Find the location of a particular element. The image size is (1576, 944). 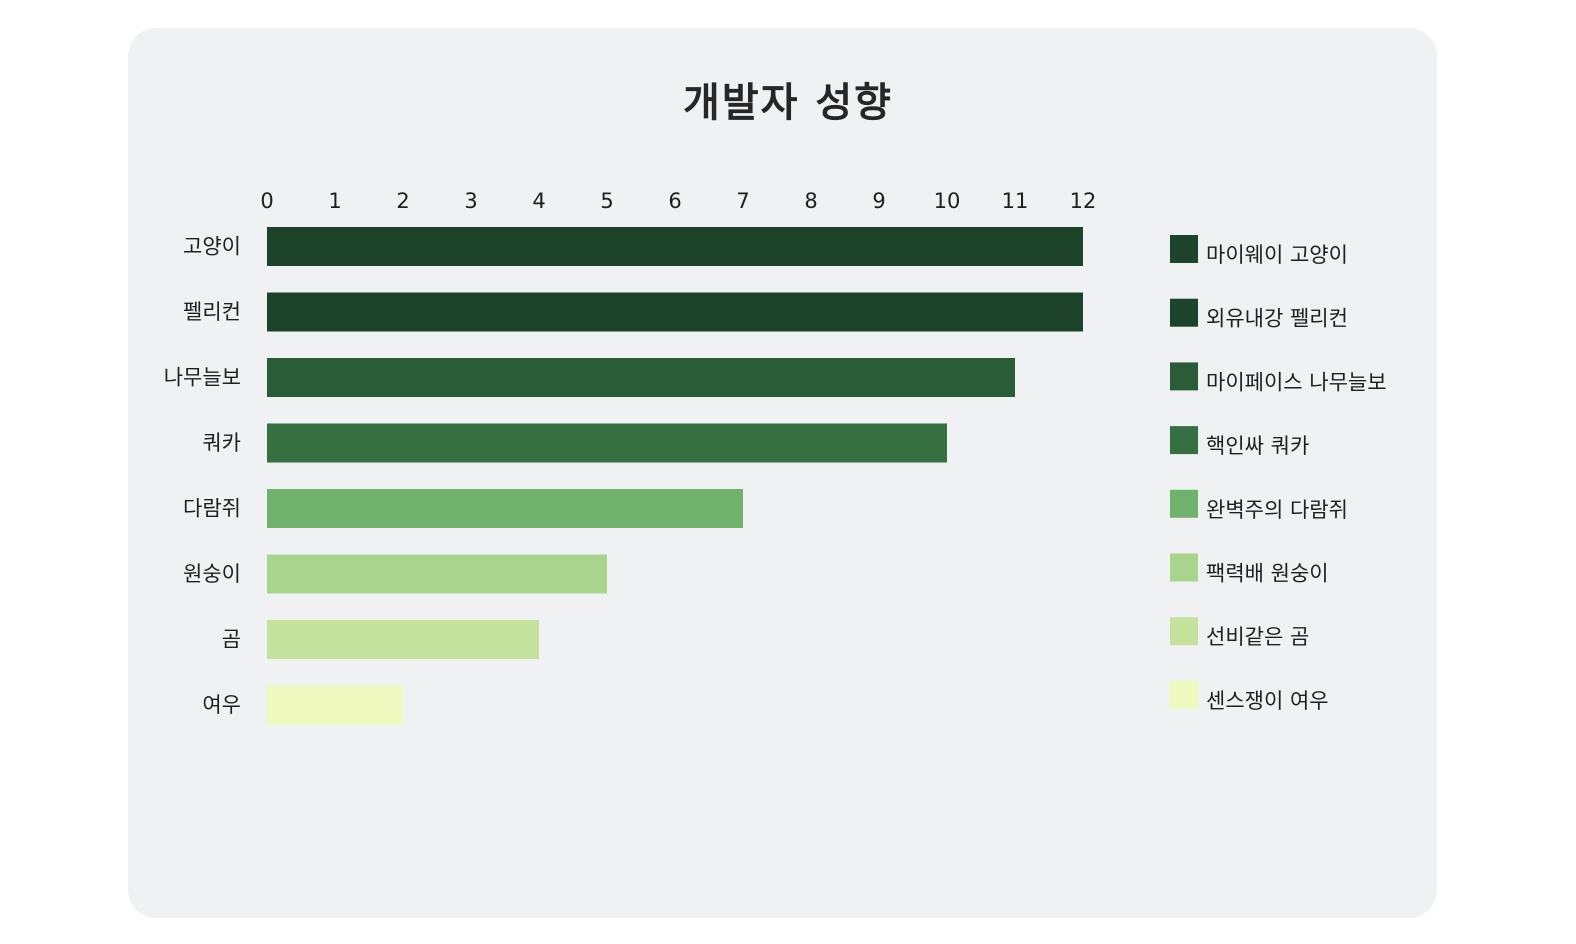

x-tick-label: 6 is located at coordinates (674, 201).